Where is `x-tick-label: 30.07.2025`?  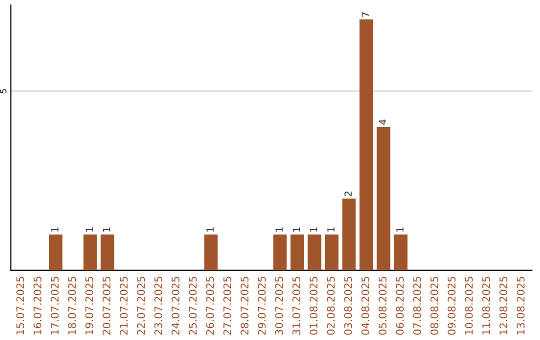
x-tick-label: 30.07.2025 is located at coordinates (279, 305).